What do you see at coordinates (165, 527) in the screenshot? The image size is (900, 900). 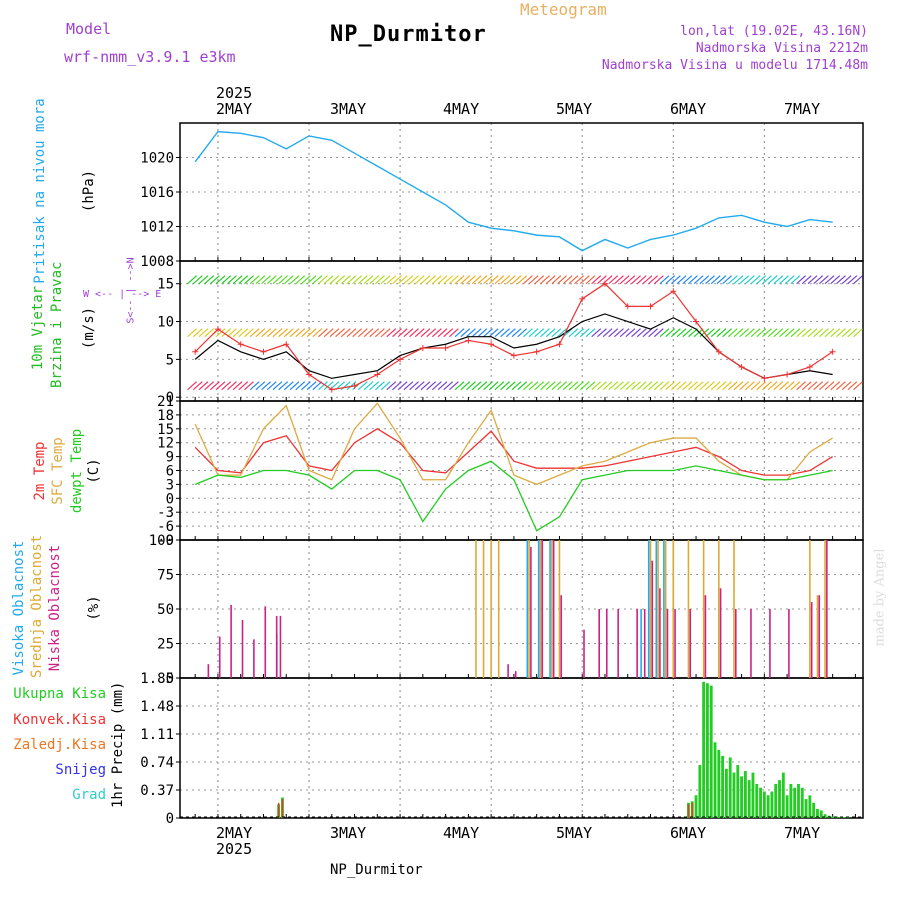 I see `y-tick-label: -6` at bounding box center [165, 527].